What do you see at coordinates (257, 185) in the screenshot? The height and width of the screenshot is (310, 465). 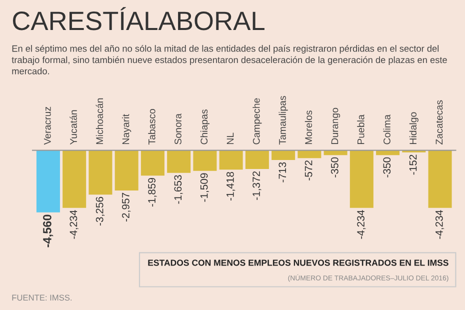 I see `data-label: -1,372` at bounding box center [257, 185].